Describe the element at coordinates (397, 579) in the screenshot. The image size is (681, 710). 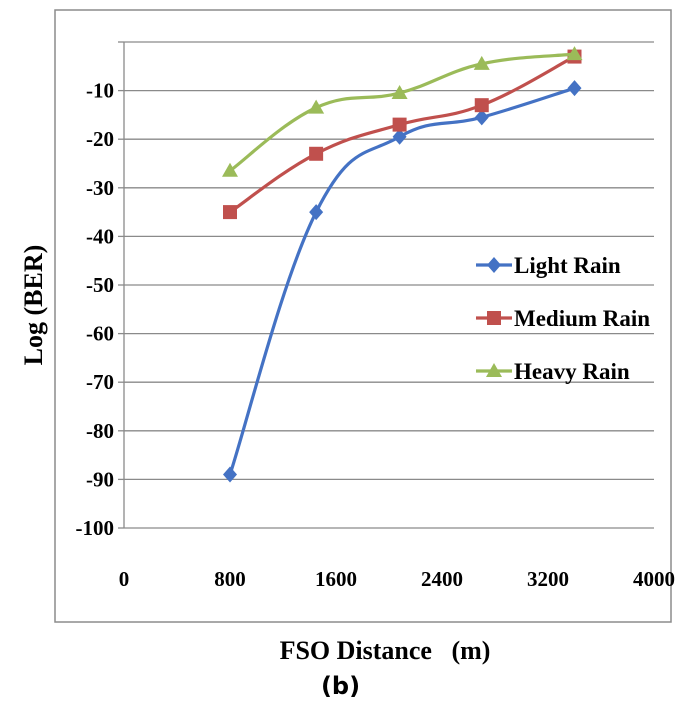
I see `x-tick-labels: 0 800 1600 2400 3200 4000` at that location.